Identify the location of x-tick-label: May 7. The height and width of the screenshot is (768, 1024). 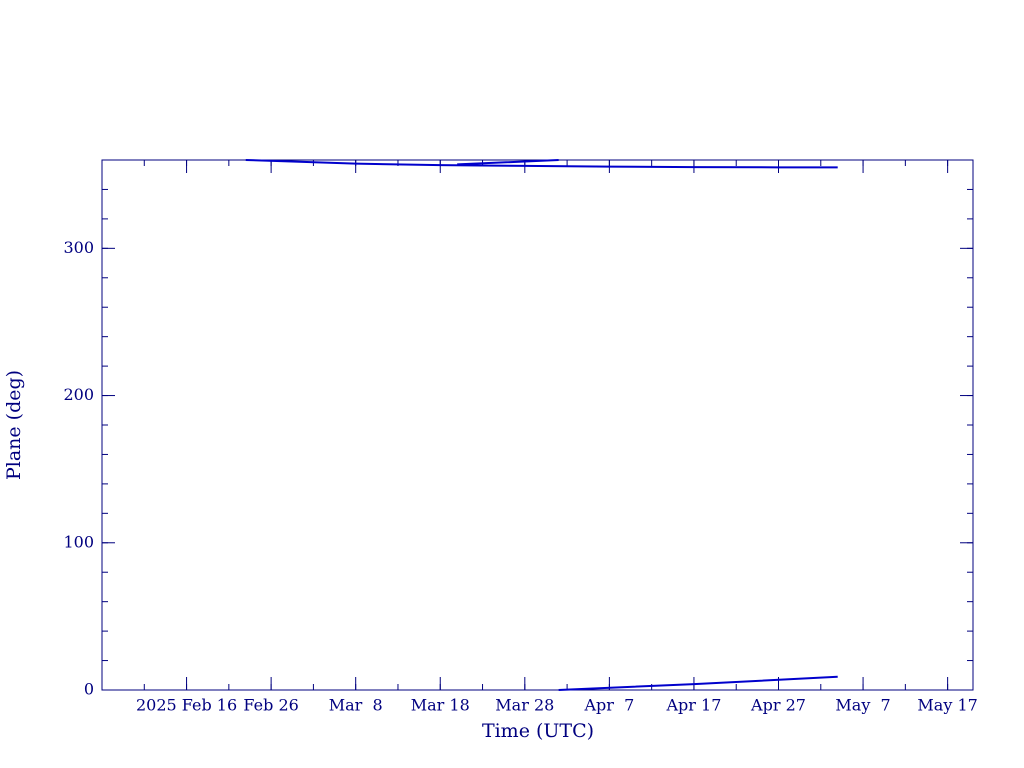
(862, 705).